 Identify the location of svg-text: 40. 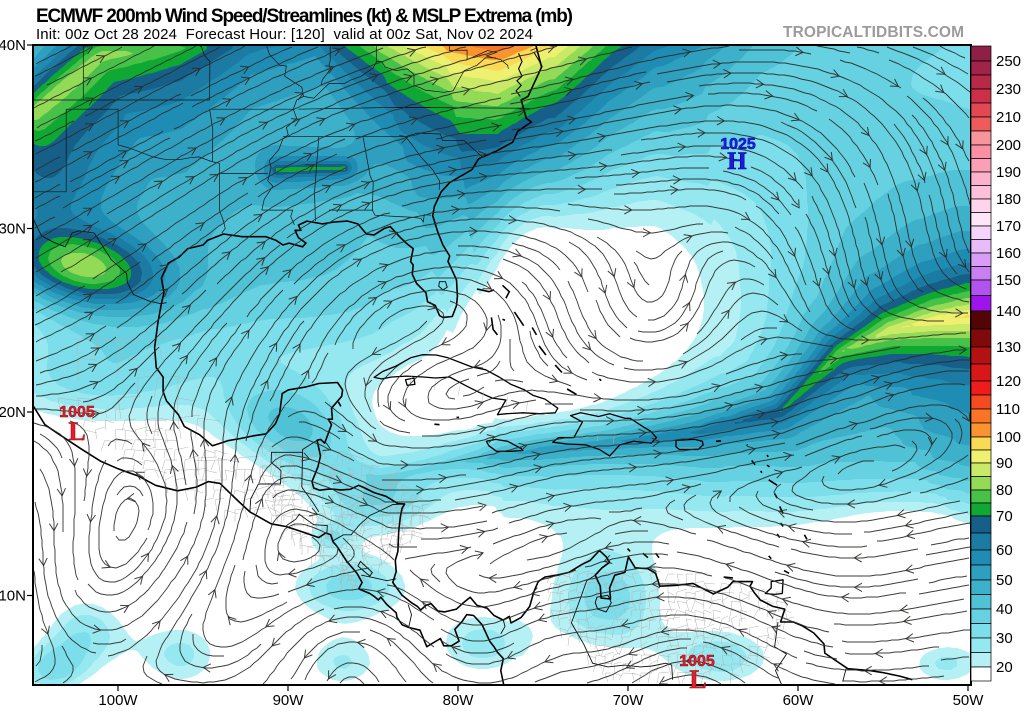
(1004, 609).